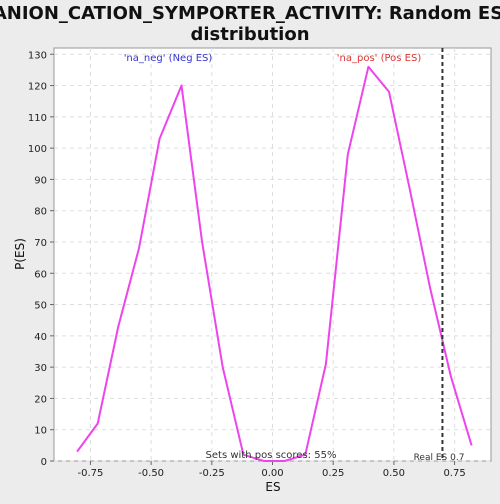  What do you see at coordinates (168, 58) in the screenshot?
I see `neg-es-label: 'na_neg' (Neg ES)` at bounding box center [168, 58].